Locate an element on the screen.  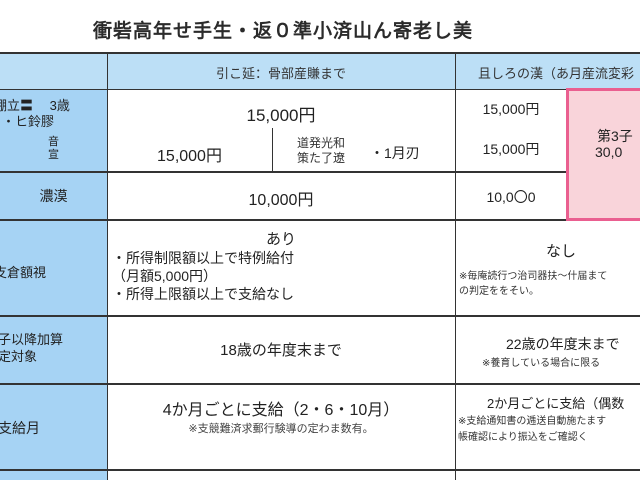
cell-before-income-line3: （月額5,000円） is located at coordinates (165, 276).